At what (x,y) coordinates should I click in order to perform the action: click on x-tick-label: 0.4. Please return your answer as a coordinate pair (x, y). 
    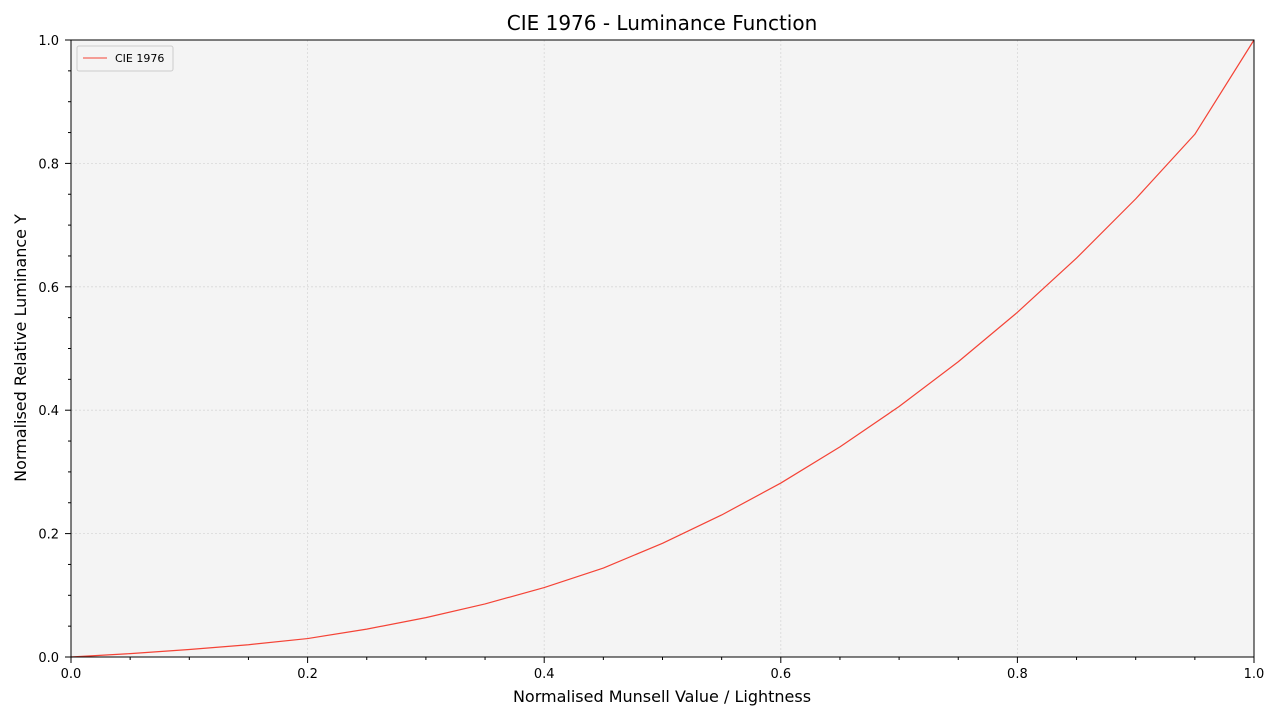
    Looking at the image, I should click on (544, 674).